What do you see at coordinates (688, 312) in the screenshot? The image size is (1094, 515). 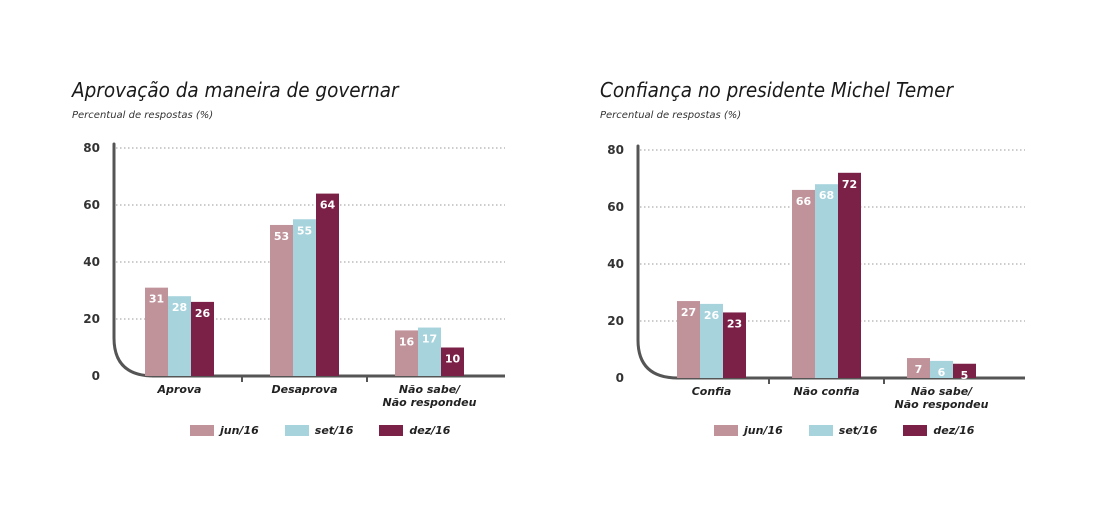 I see `data-label: 27` at bounding box center [688, 312].